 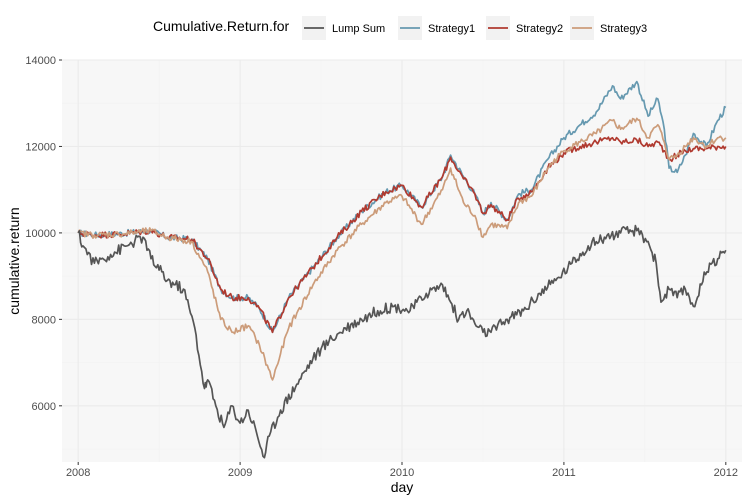 I want to click on x-tick-label: 2008, so click(x=78, y=473).